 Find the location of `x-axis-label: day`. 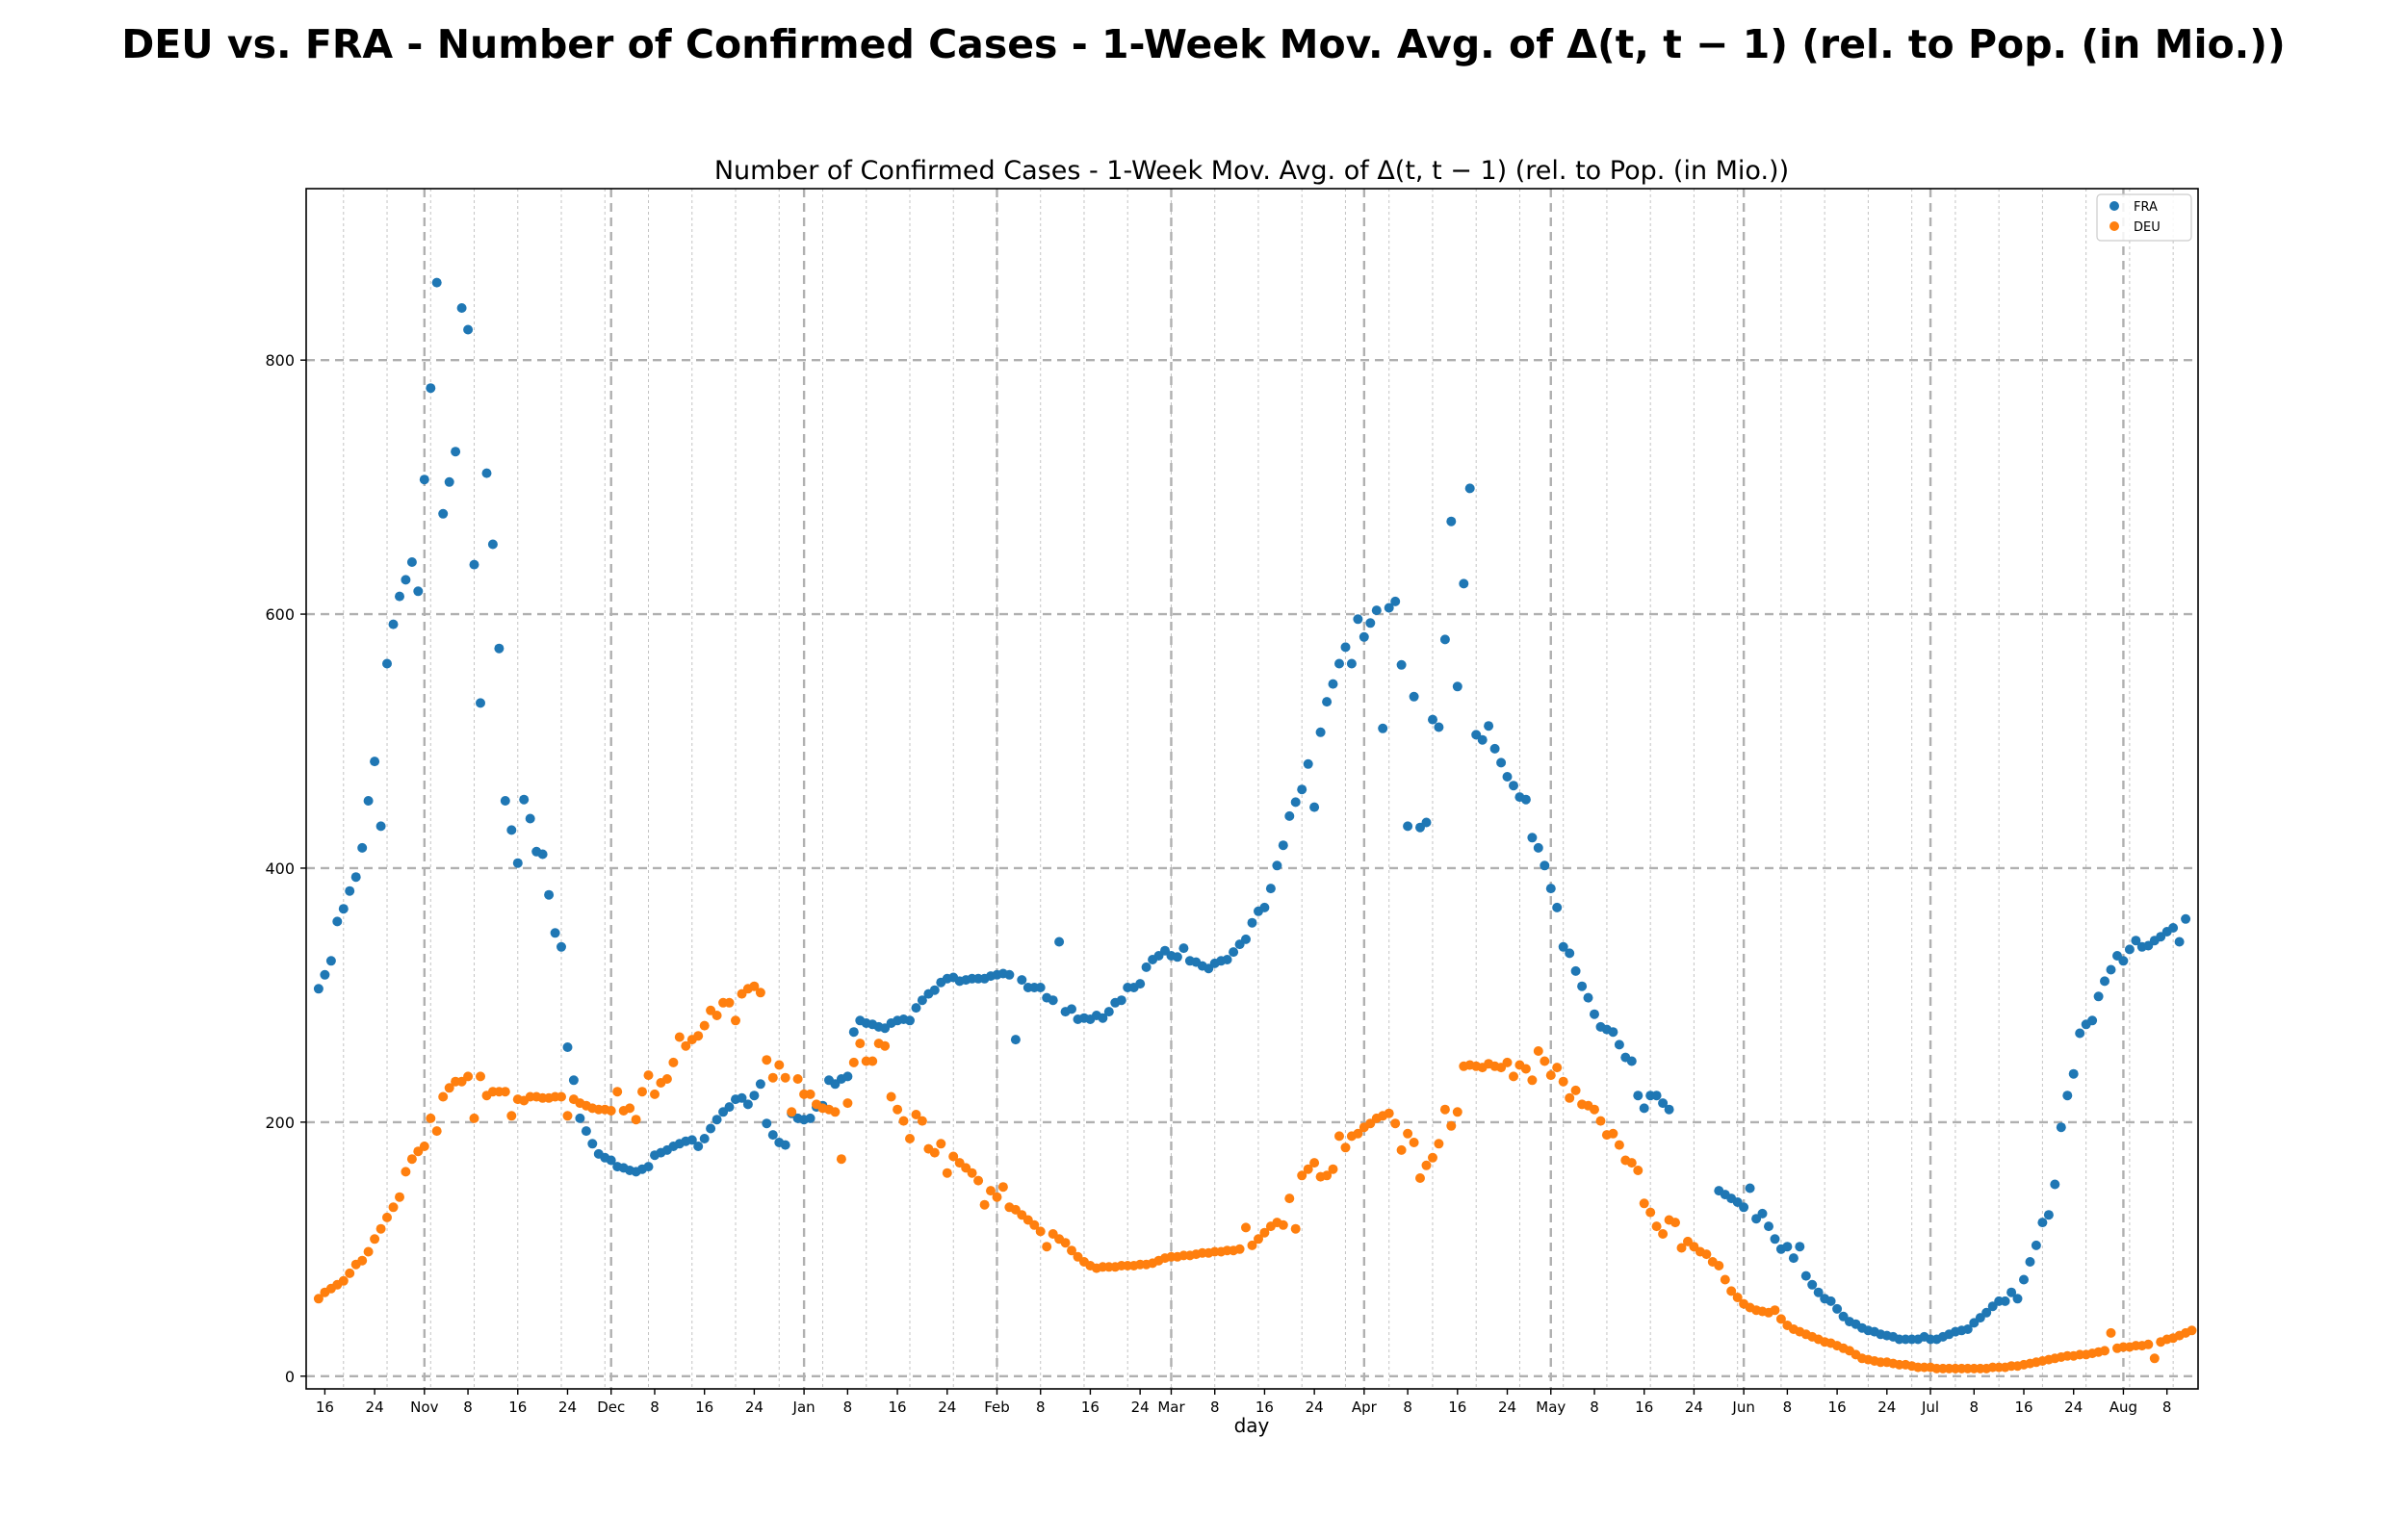

x-axis-label: day is located at coordinates (1252, 1425).